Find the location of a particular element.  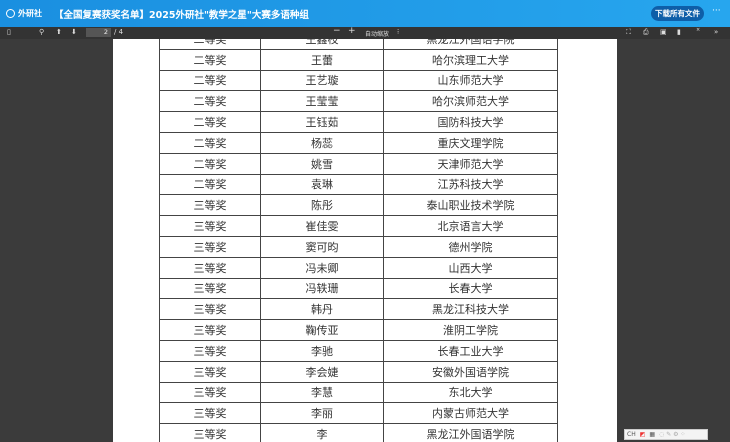

name-cell: 王蕾 is located at coordinates (322, 59).